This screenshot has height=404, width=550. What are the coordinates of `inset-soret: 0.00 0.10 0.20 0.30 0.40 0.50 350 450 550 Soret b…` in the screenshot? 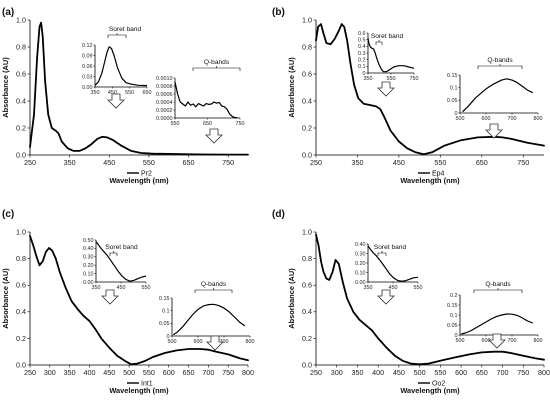 It's located at (117, 271).